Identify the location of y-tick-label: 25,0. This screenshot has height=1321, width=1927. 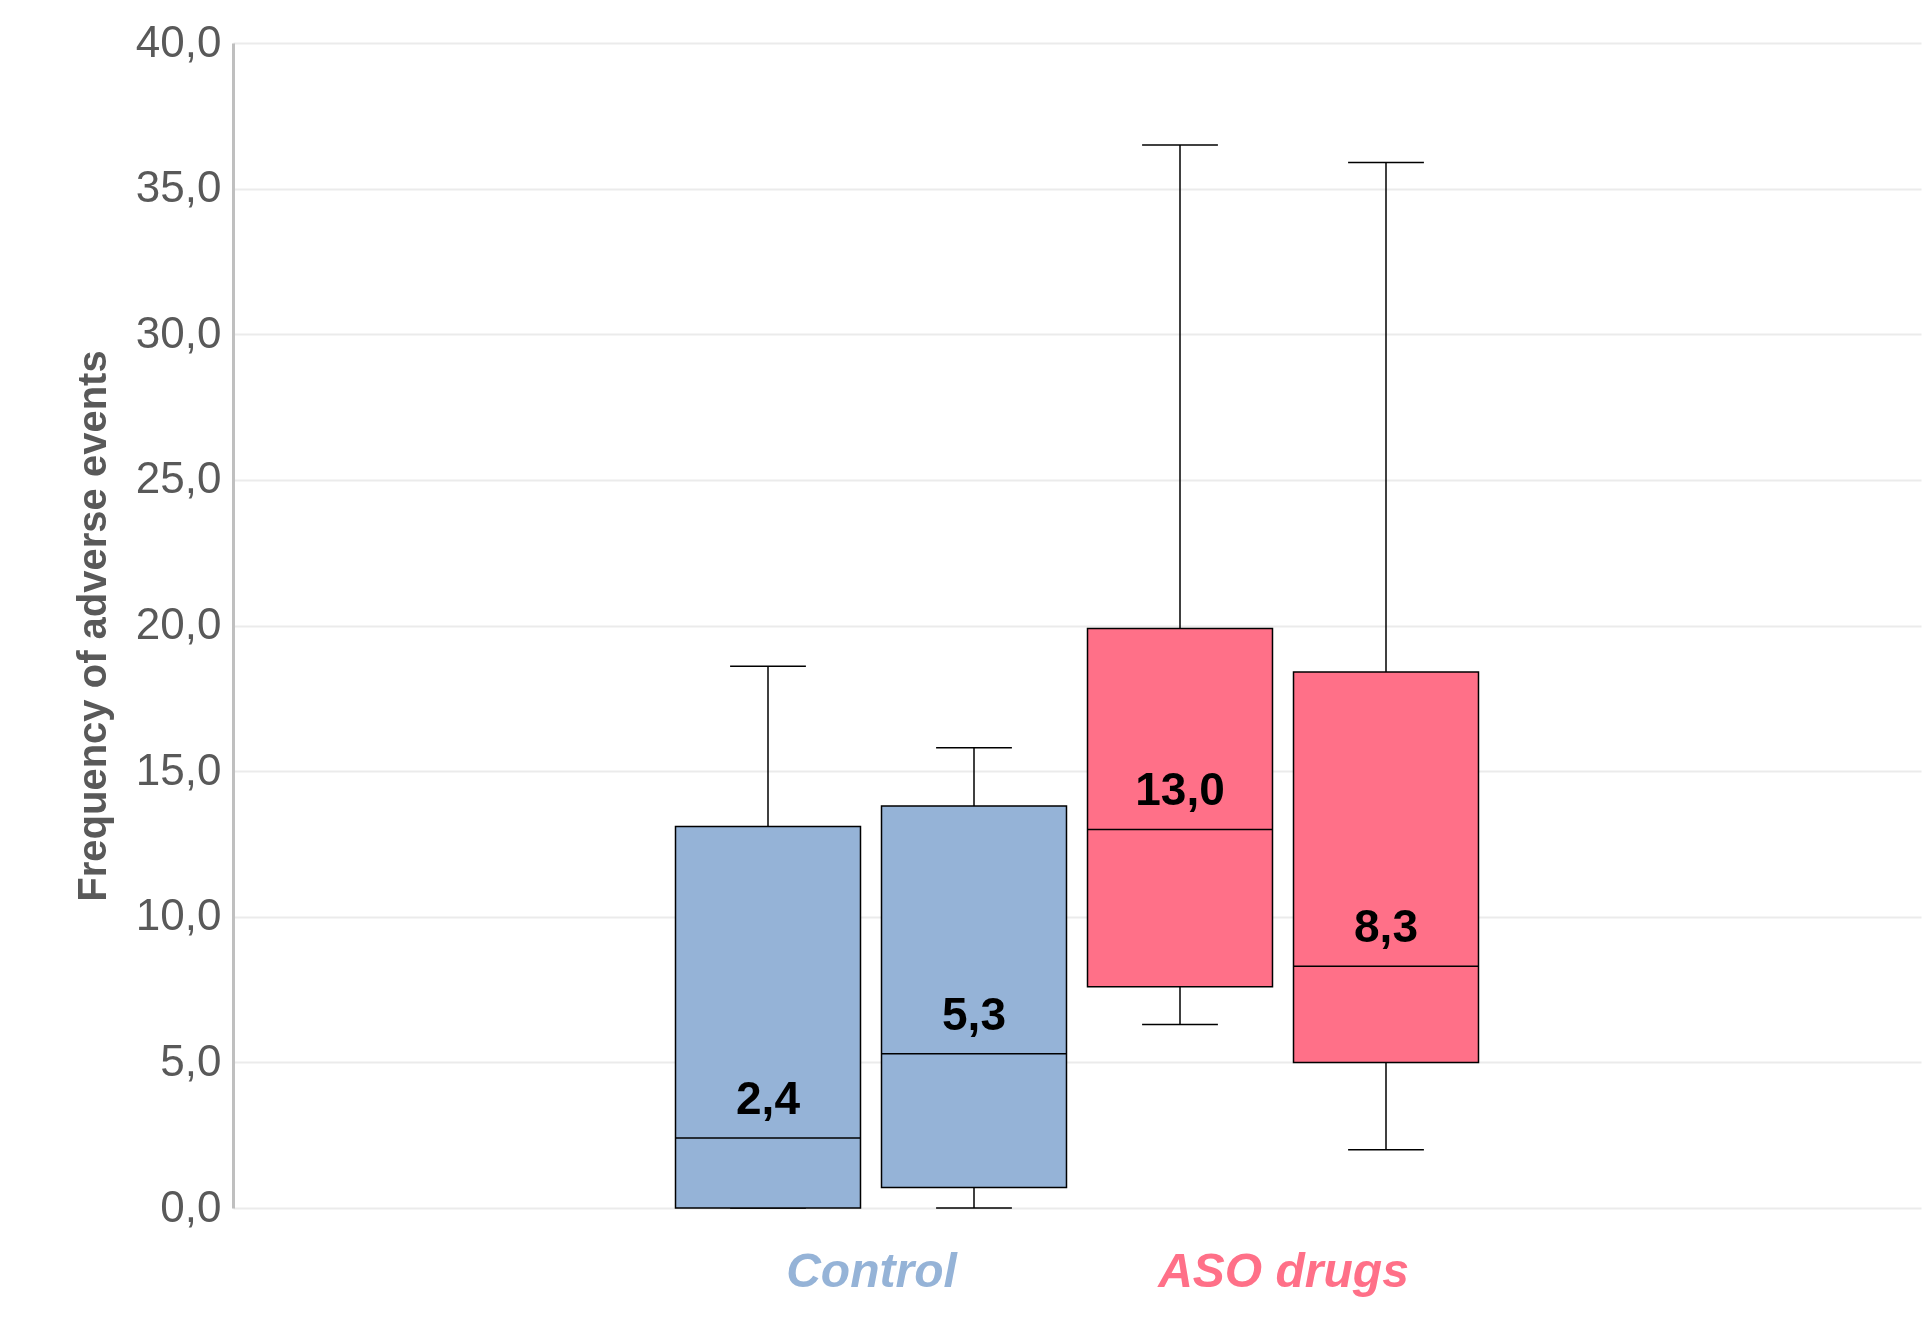
(178, 478).